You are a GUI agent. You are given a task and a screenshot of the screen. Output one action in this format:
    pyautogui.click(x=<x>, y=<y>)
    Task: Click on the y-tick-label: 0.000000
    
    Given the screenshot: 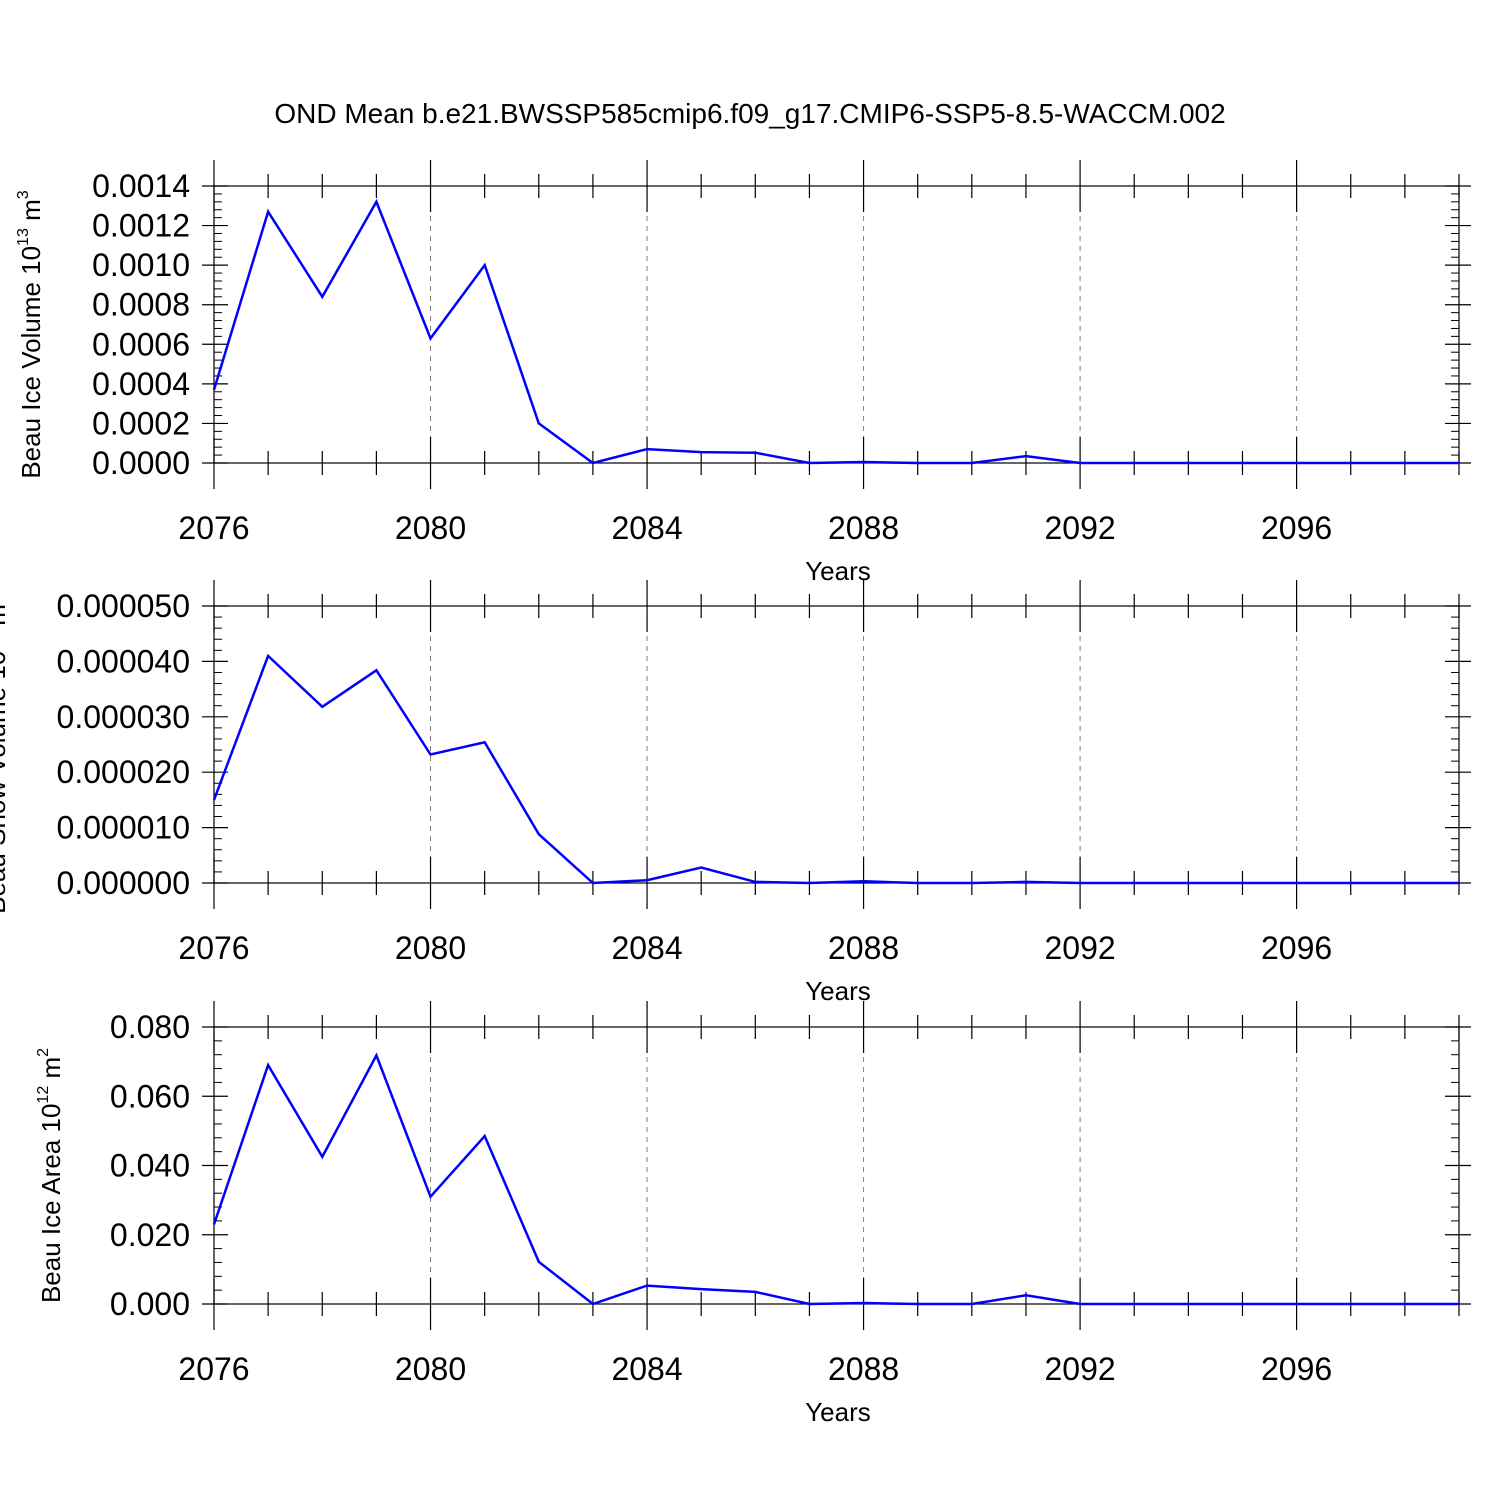 What is the action you would take?
    pyautogui.click(x=123, y=883)
    